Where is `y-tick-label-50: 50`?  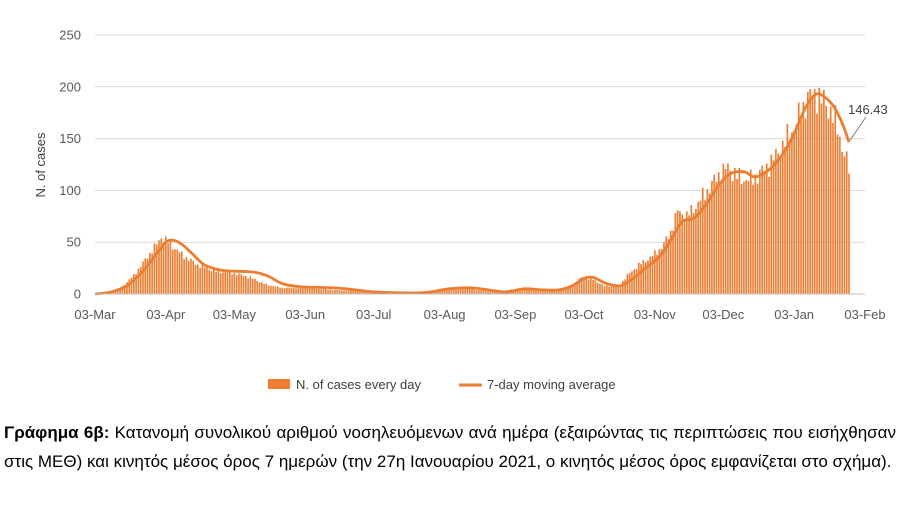
y-tick-label-50: 50 is located at coordinates (74, 242).